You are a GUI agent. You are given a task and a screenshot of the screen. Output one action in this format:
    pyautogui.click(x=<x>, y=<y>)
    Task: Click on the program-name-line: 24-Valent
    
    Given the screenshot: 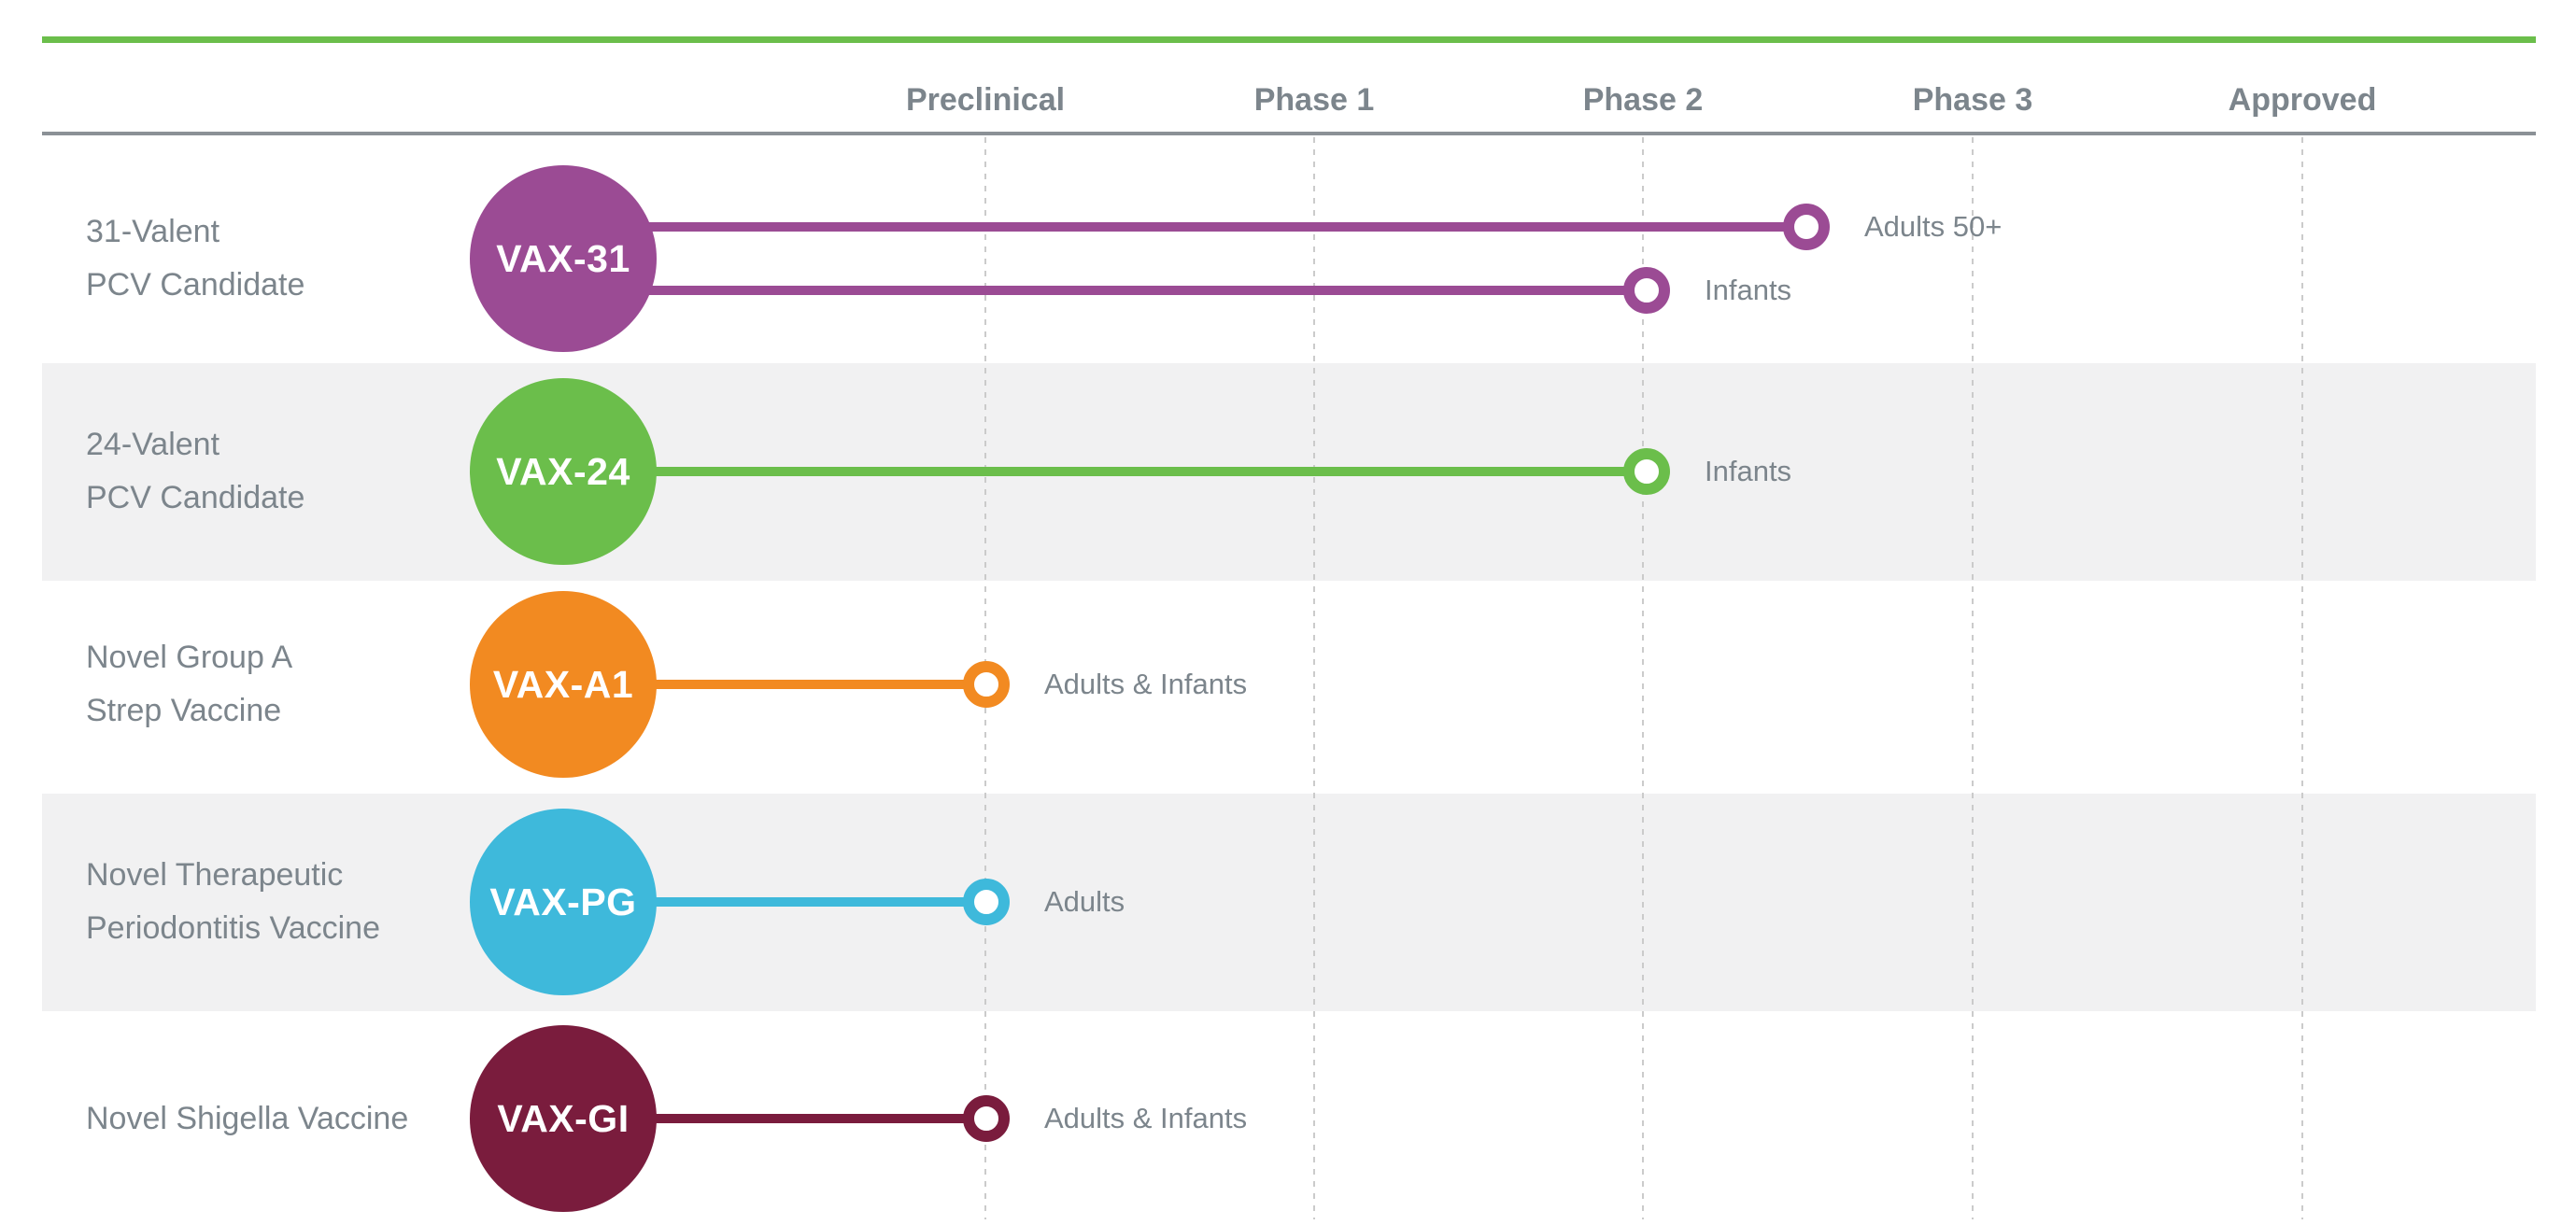 What is the action you would take?
    pyautogui.click(x=153, y=444)
    